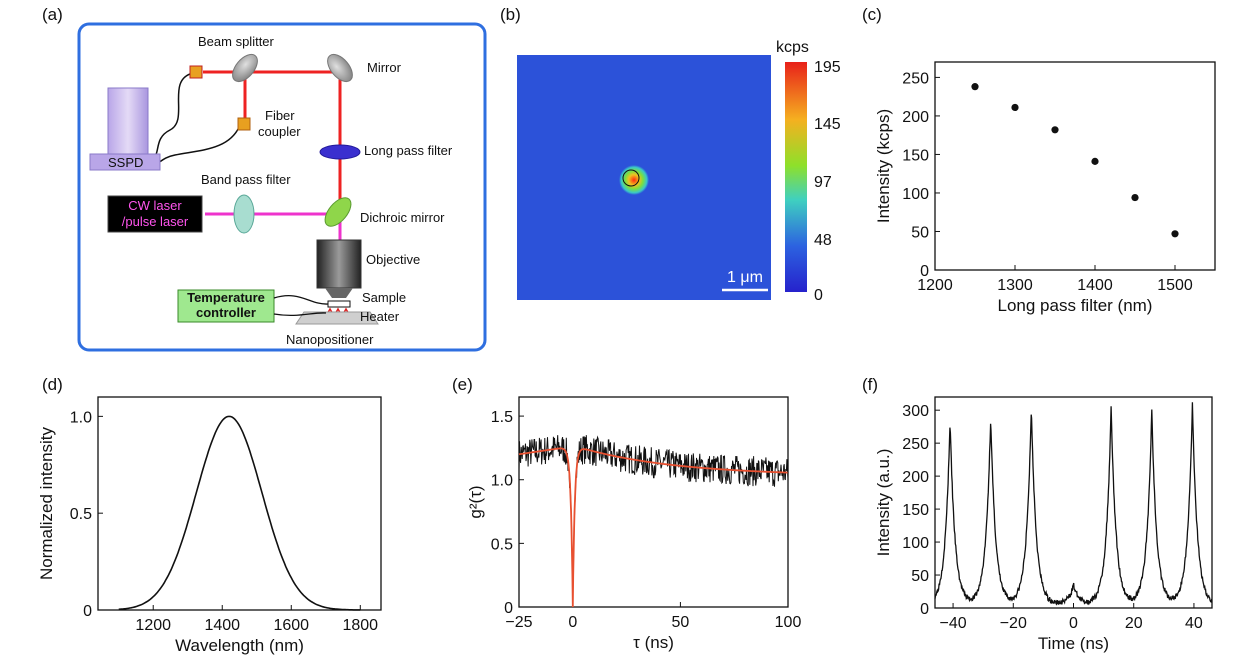 The image size is (1260, 664). I want to click on sample-label: Sample, so click(384, 297).